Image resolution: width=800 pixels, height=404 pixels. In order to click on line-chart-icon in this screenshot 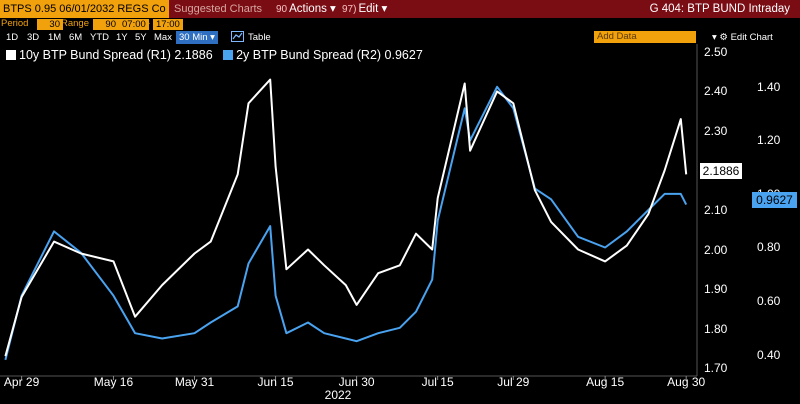, I will do `click(237, 36)`.